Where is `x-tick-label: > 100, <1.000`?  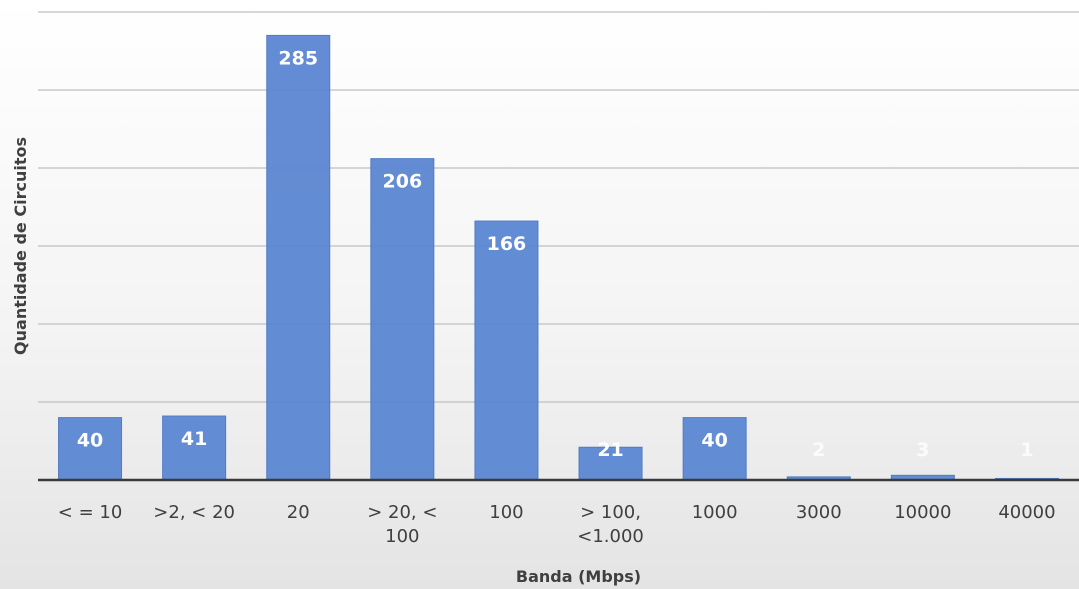 x-tick-label: > 100, <1.000 is located at coordinates (610, 524).